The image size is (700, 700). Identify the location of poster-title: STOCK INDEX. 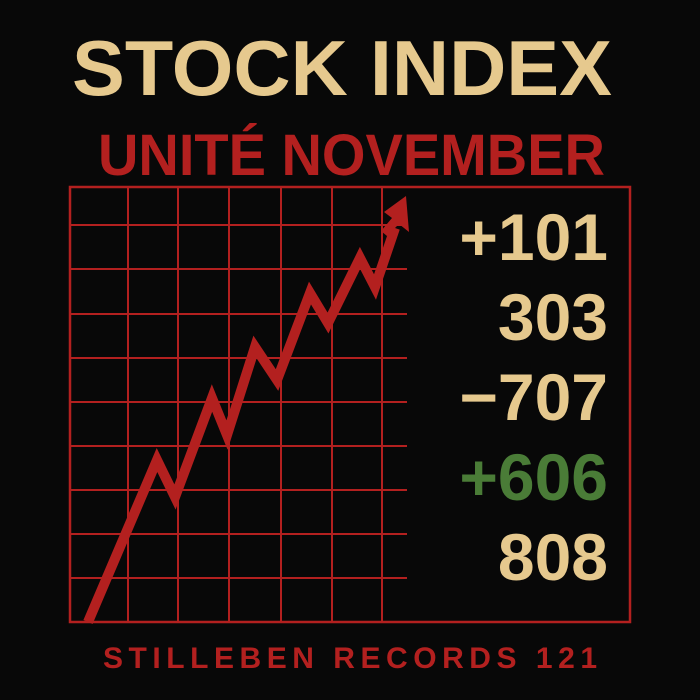
(342, 68).